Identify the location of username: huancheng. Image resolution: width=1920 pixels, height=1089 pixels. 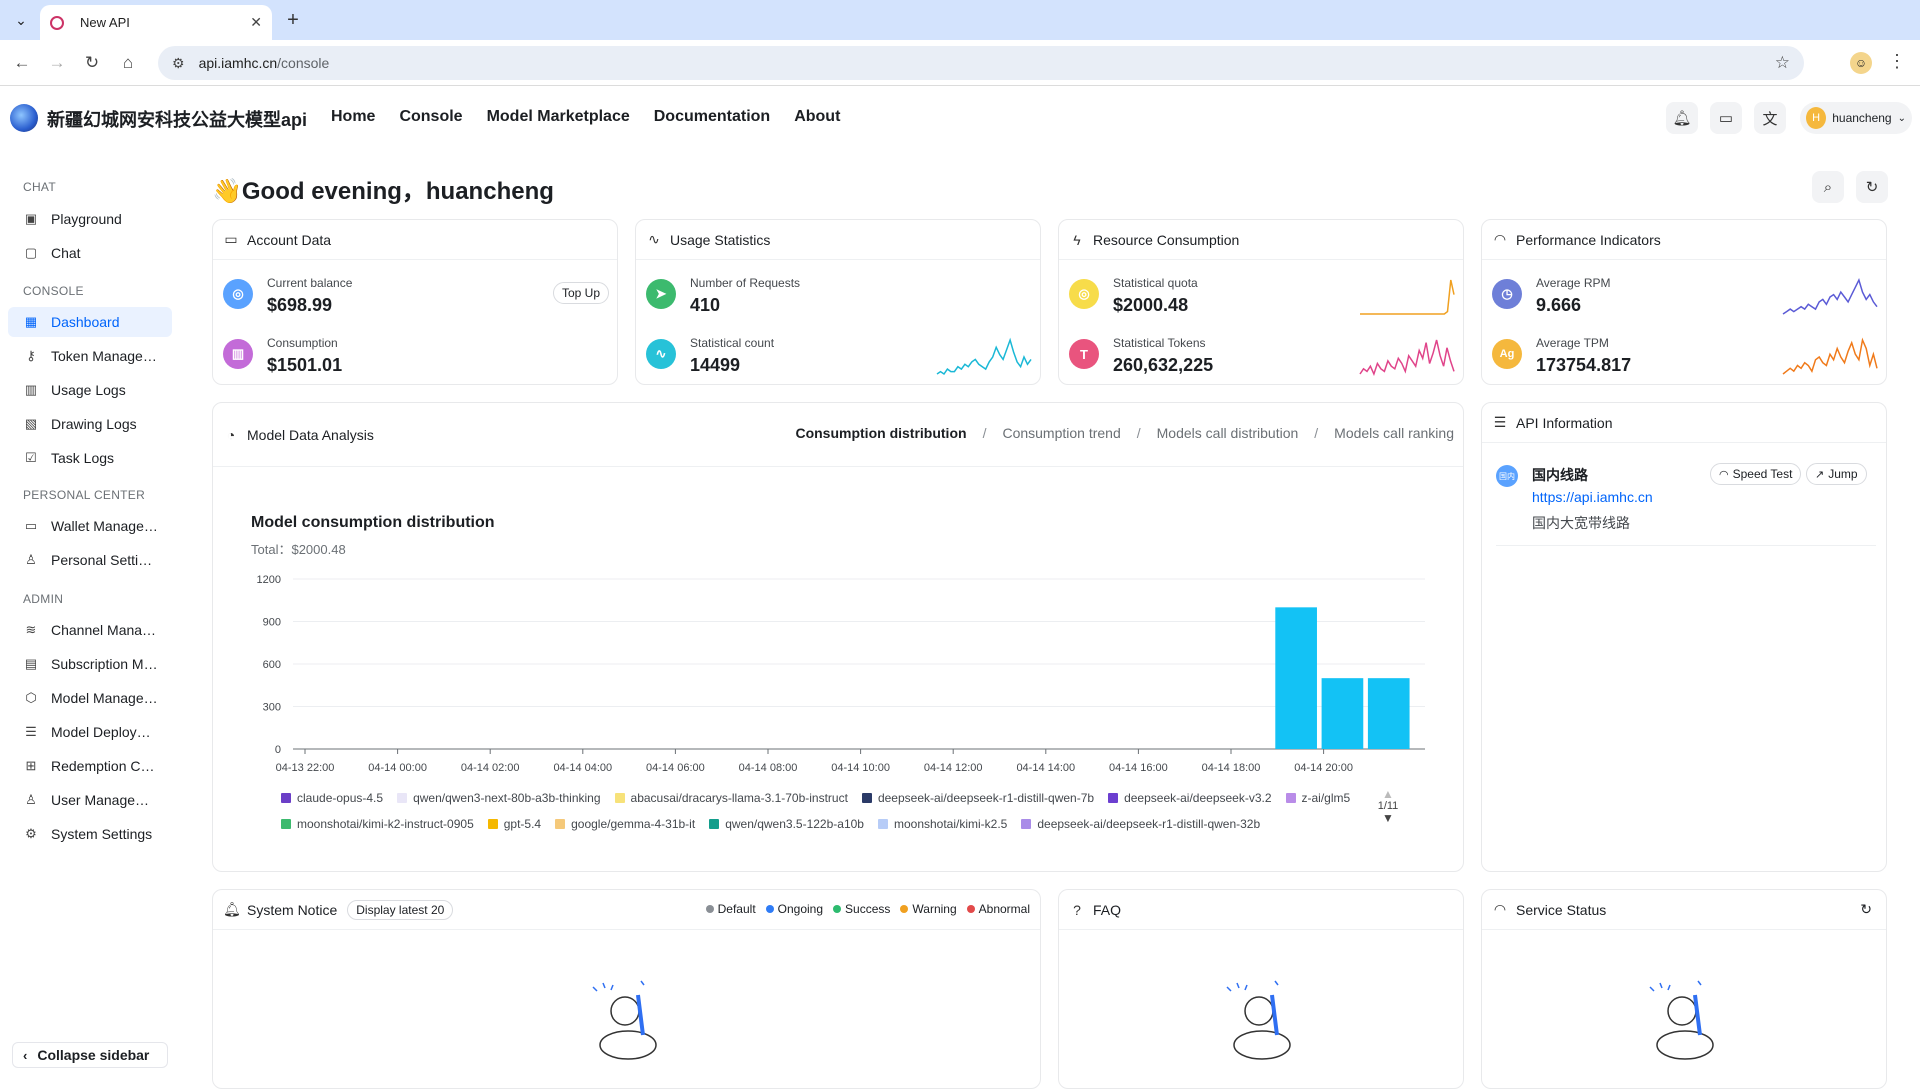
(1862, 118).